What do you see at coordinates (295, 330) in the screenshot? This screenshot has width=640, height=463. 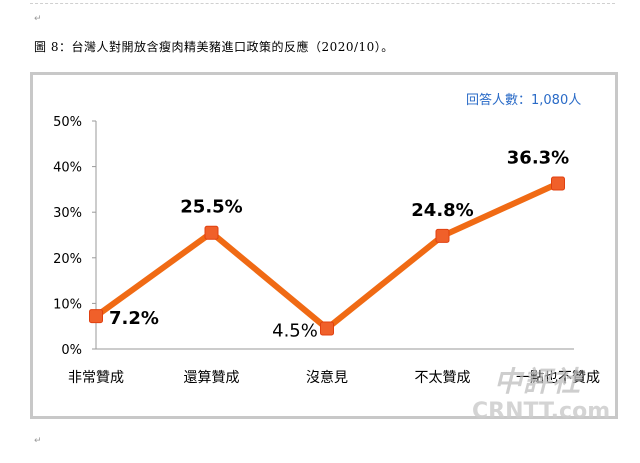 I see `data-label: 4.5%` at bounding box center [295, 330].